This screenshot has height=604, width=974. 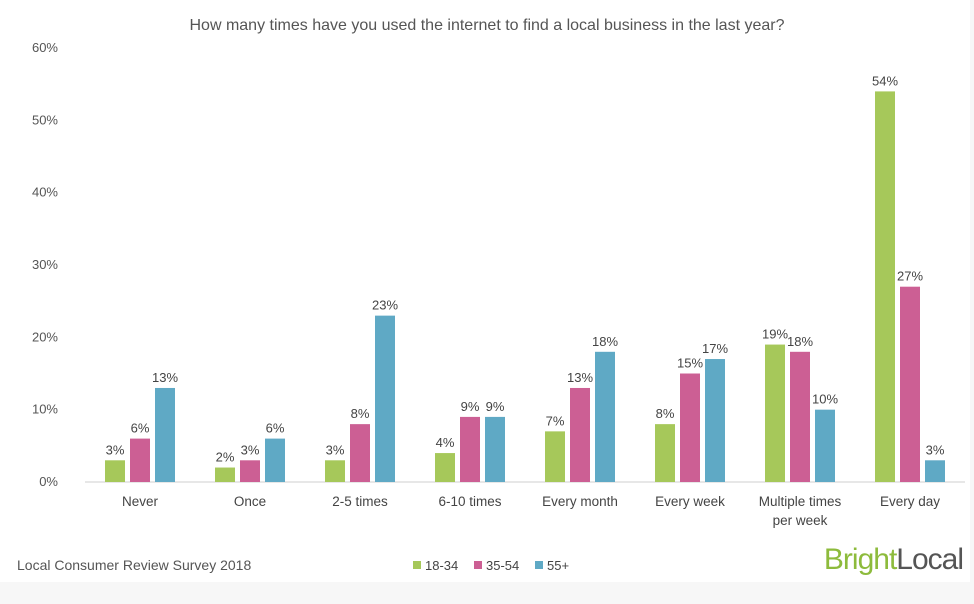 I want to click on x-category-label: Once, so click(x=250, y=501).